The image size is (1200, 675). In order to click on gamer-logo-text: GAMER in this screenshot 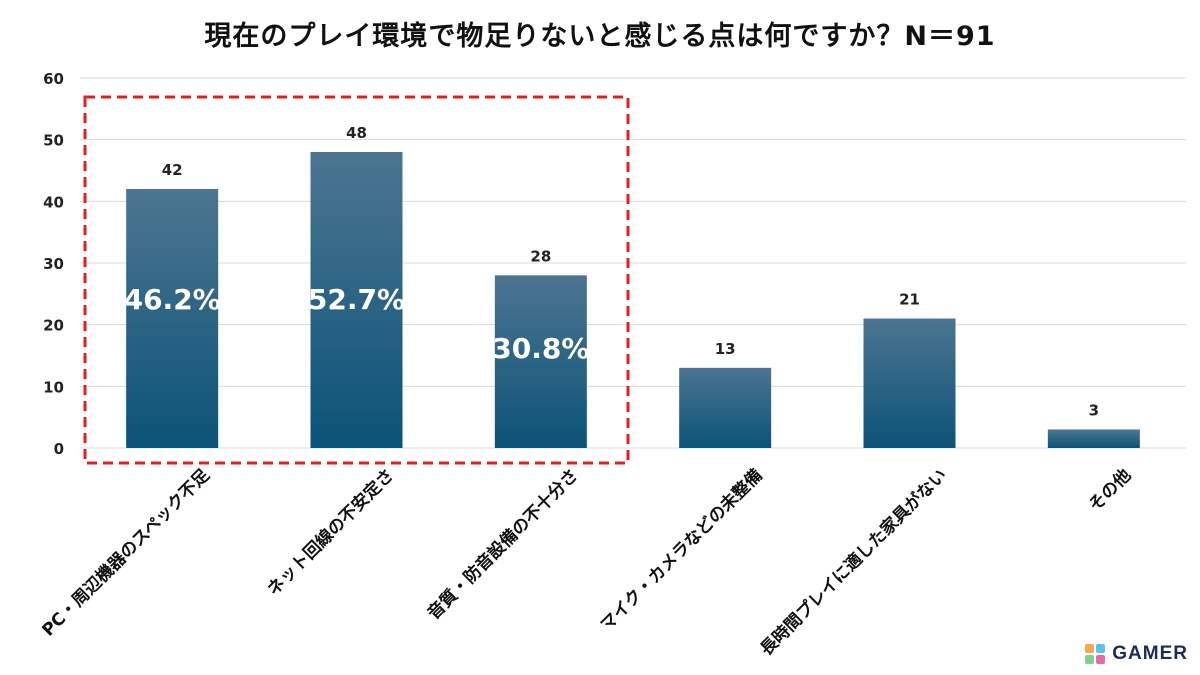, I will do `click(1150, 653)`.